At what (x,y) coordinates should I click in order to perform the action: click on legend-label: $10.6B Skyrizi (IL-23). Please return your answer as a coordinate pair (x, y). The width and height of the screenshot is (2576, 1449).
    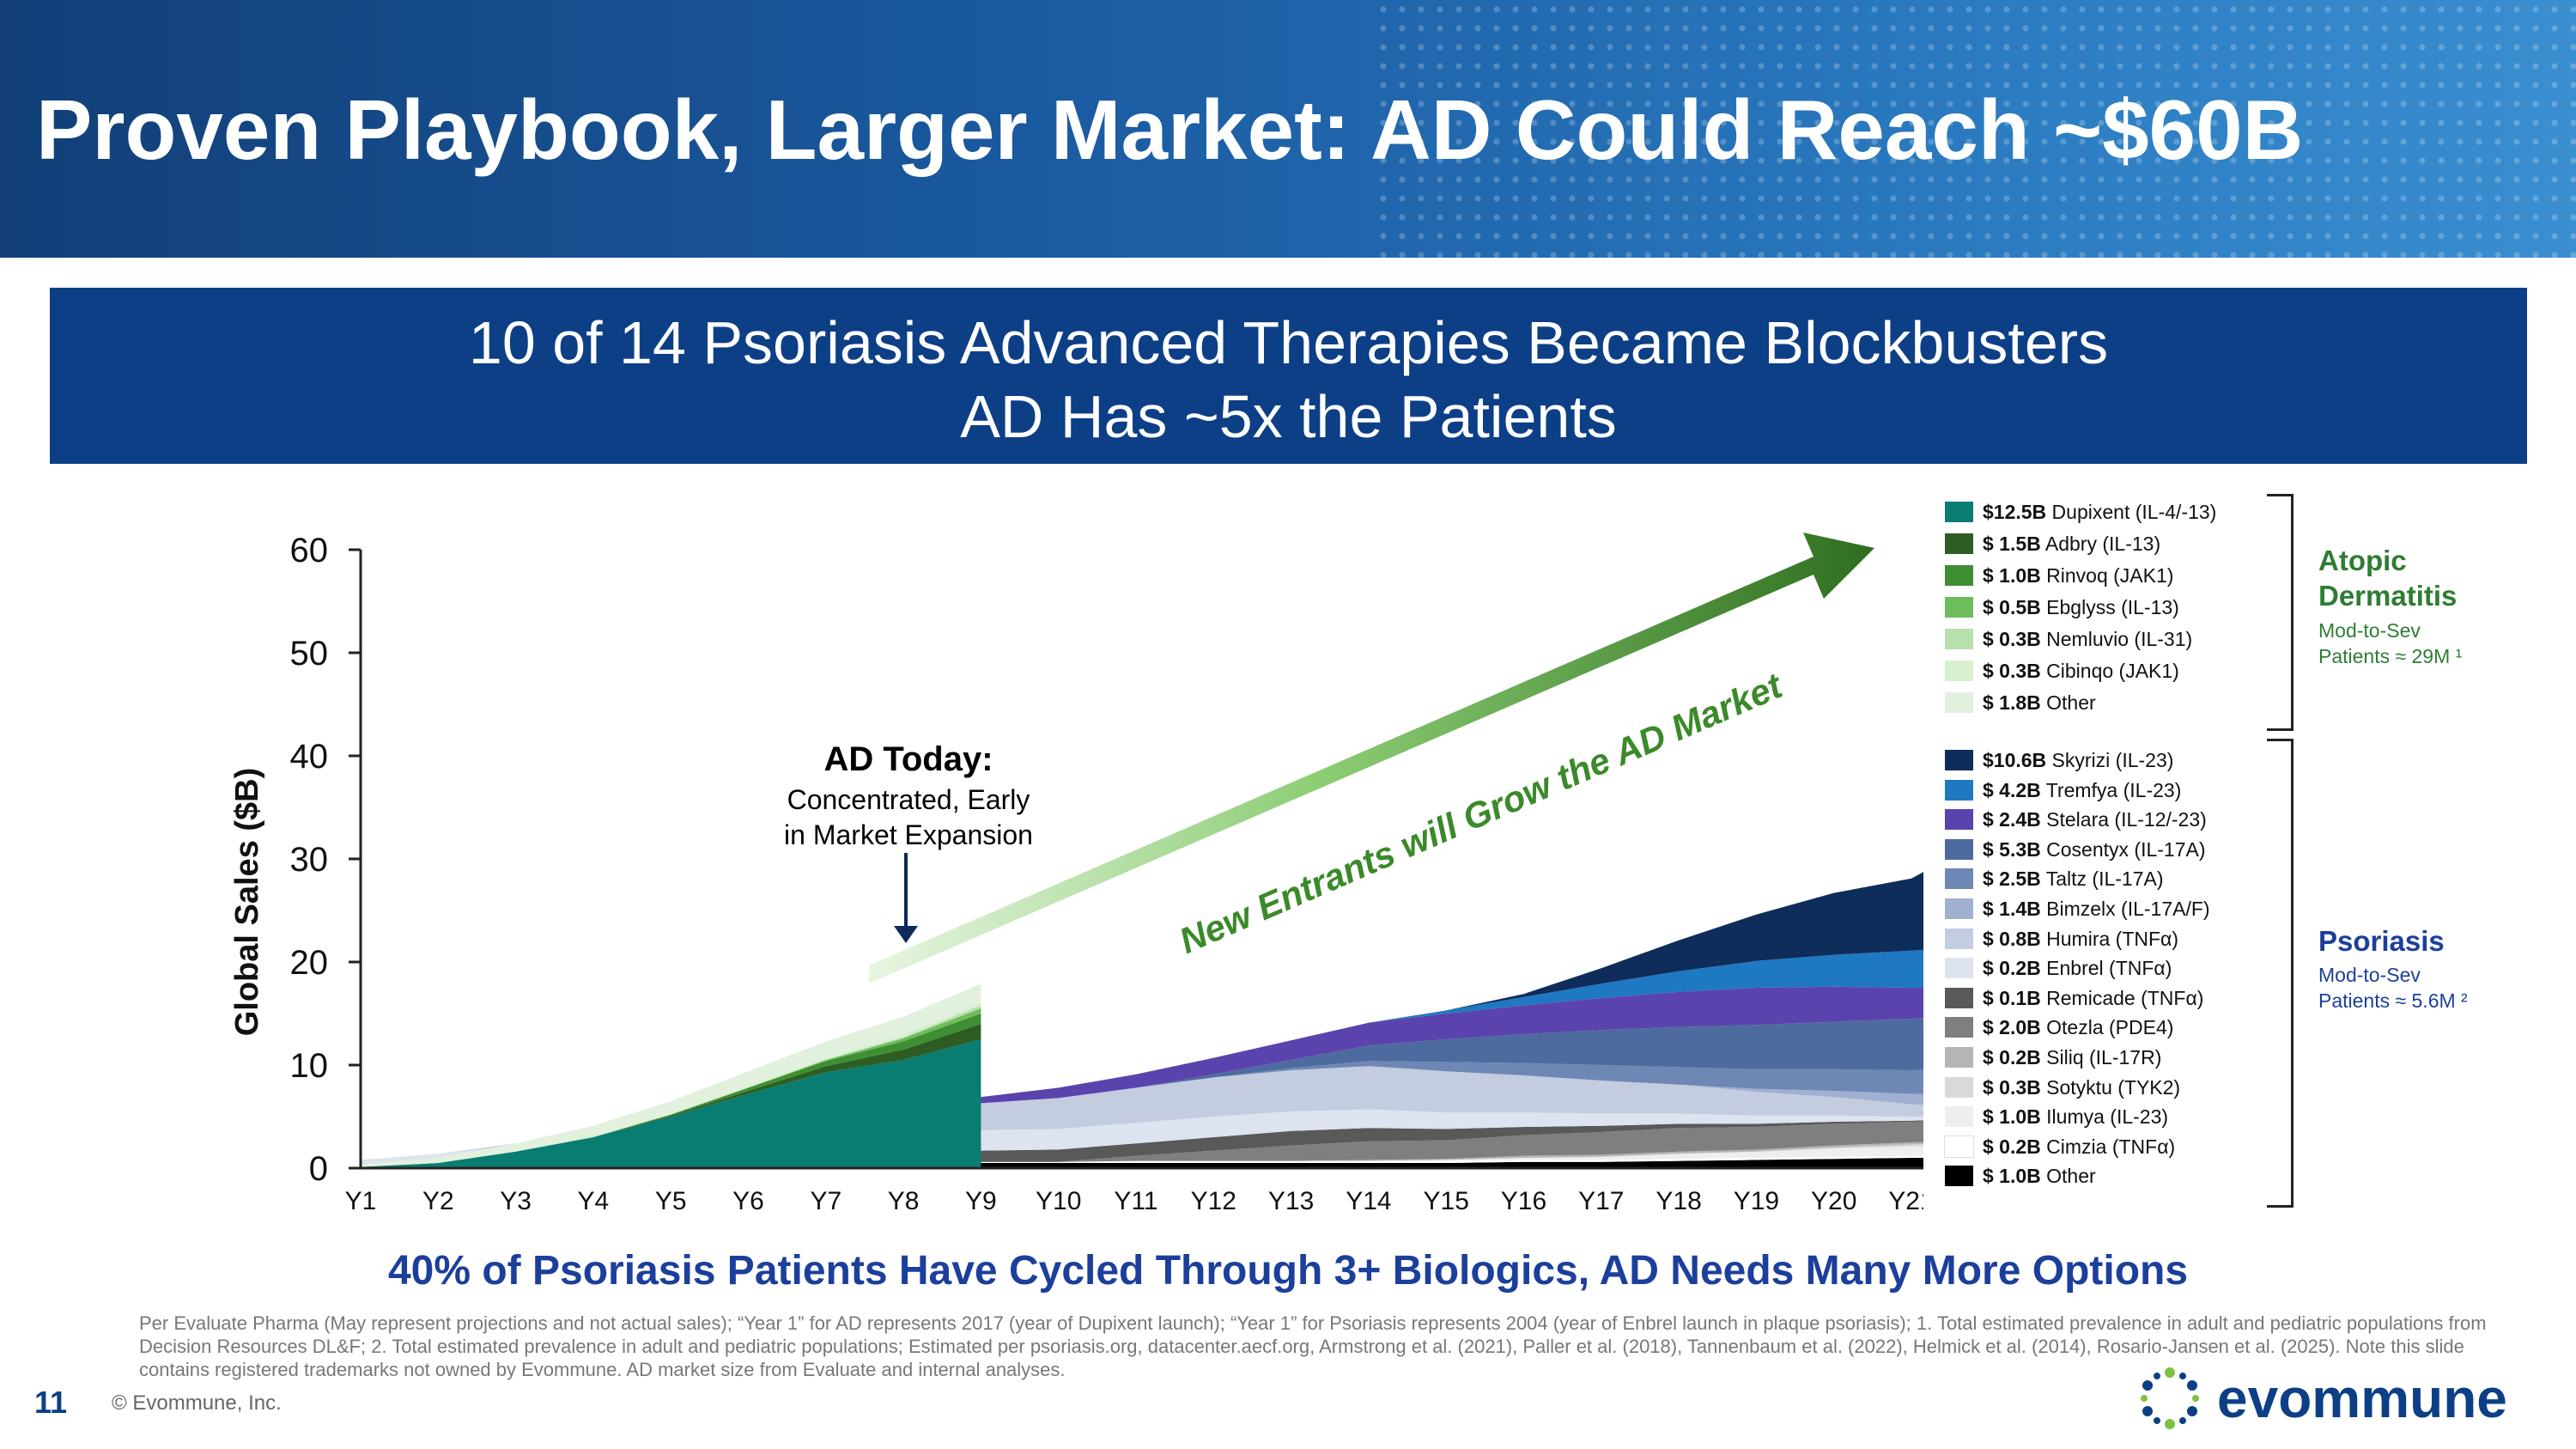
    Looking at the image, I should click on (2078, 760).